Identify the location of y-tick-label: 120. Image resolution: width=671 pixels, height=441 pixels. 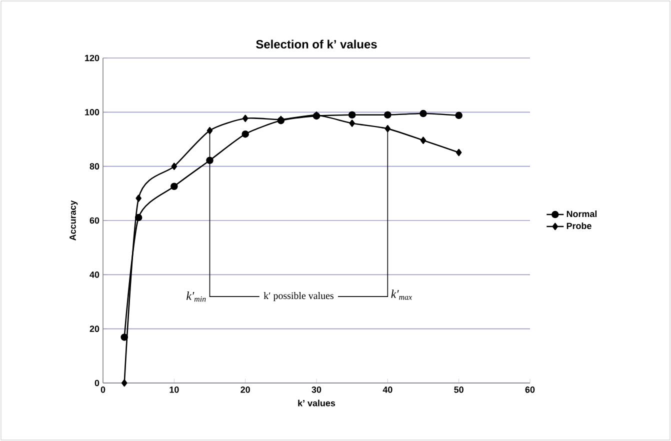
(92, 58).